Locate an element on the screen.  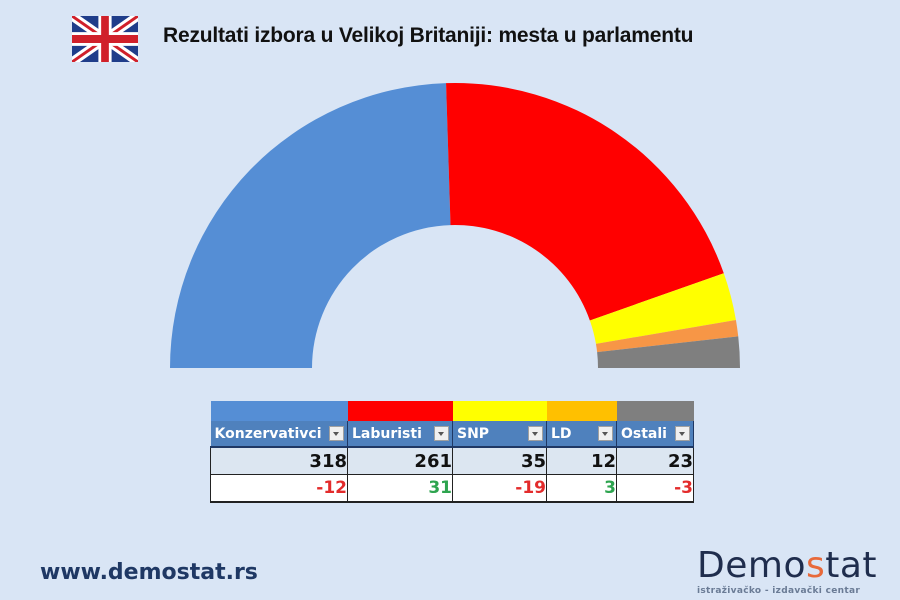
seats-cell: 12 is located at coordinates (581, 461).